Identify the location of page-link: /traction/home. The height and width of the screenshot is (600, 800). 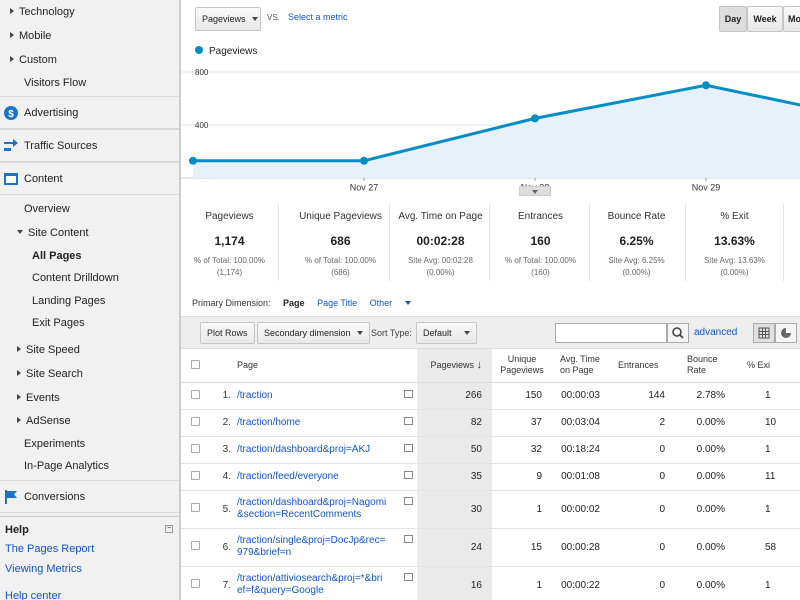
(269, 422).